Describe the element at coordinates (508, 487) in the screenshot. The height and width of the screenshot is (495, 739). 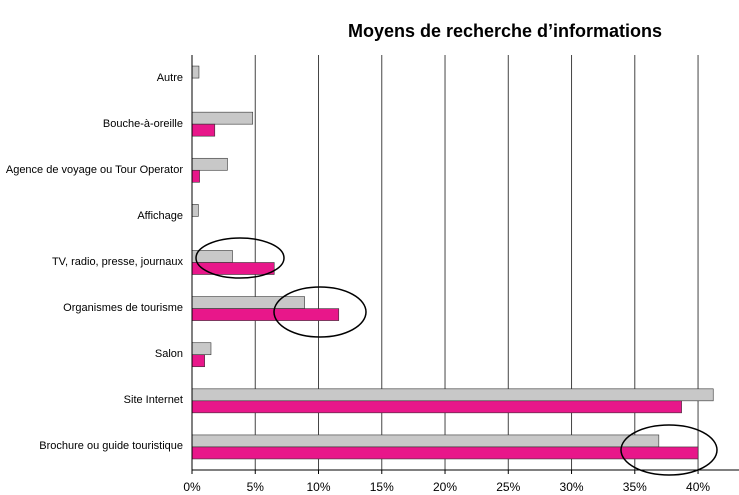
I see `x-tick-label: 25%` at that location.